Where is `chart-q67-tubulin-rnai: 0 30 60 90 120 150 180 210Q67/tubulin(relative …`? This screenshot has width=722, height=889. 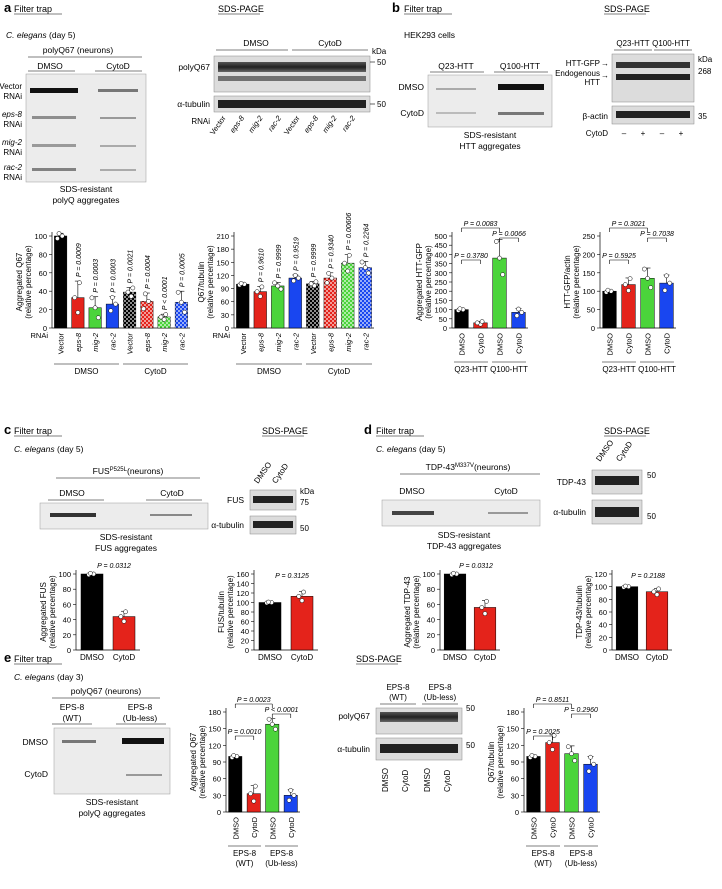 chart-q67-tubulin-rnai: 0 30 60 90 120 150 180 210Q67/tubulin(relative … is located at coordinates (285, 294).